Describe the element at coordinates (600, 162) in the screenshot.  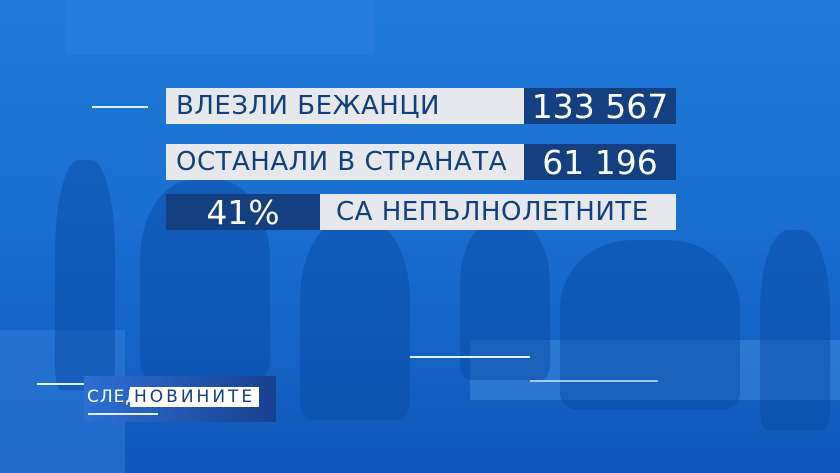
I see `stat-value: 61 196` at that location.